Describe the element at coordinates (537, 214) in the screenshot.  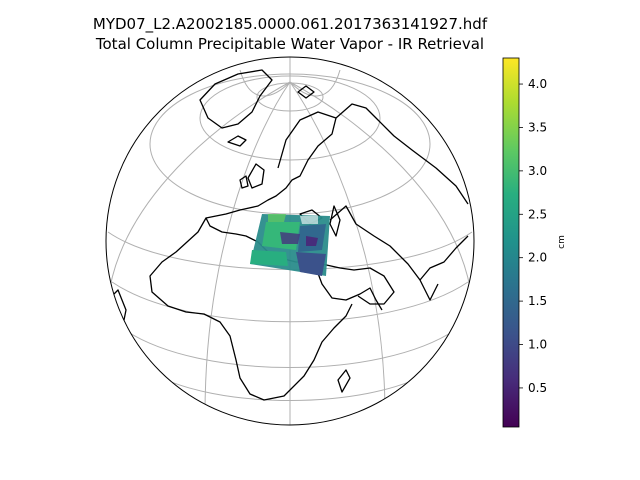
I see `colorbar-tick-label: 2.5` at that location.